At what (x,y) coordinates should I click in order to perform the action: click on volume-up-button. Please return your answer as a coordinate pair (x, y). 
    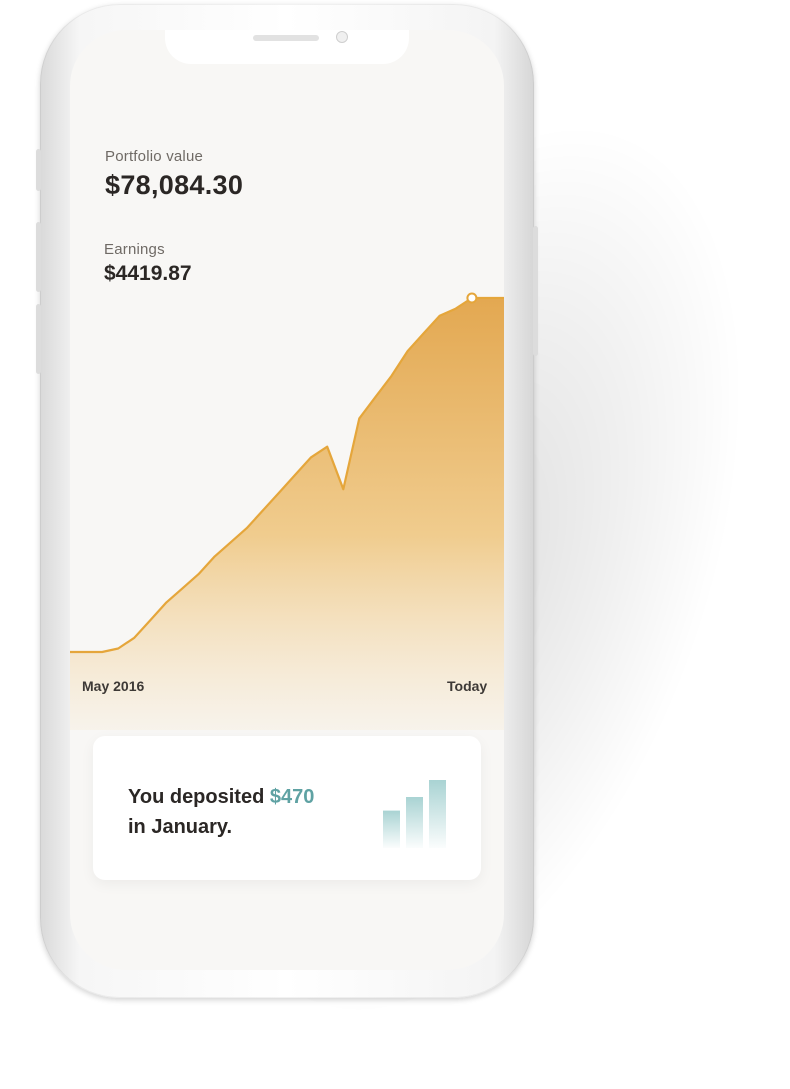
    Looking at the image, I should click on (38, 257).